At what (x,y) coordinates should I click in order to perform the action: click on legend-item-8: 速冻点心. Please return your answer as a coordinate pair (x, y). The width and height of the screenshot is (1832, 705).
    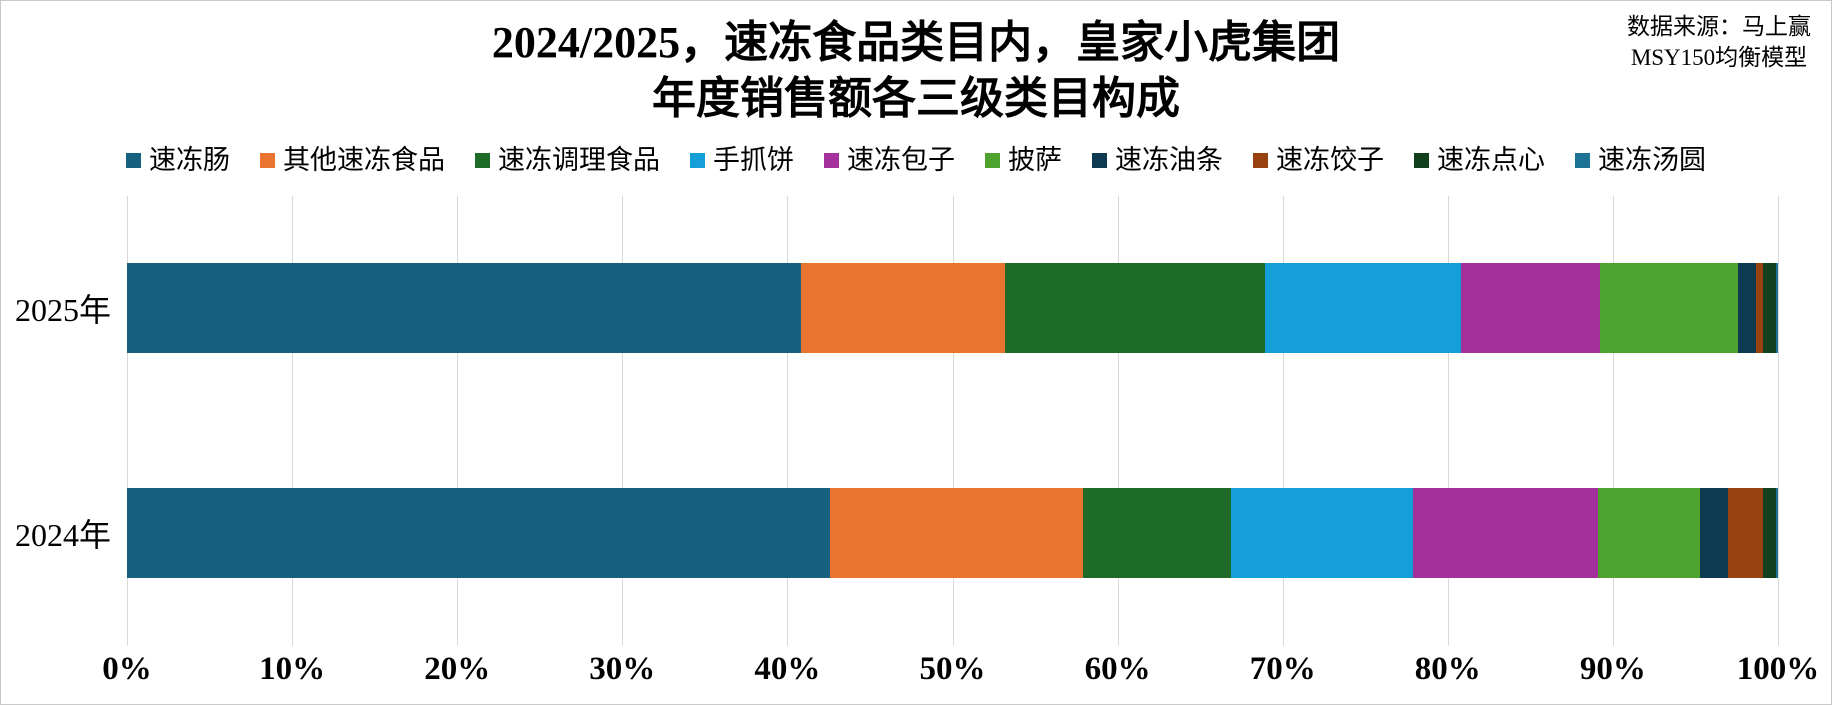
    Looking at the image, I should click on (1479, 160).